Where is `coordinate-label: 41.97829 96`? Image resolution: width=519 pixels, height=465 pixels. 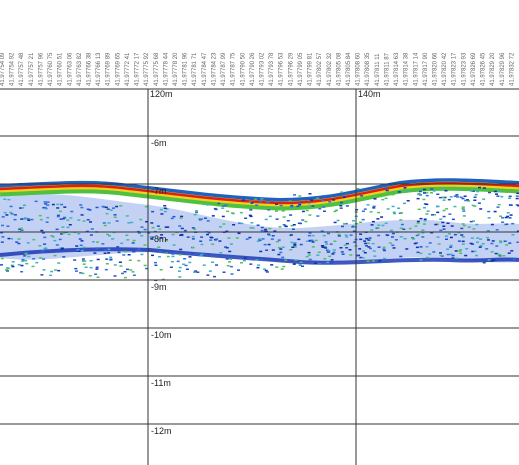 coordinate-label: 41.97829 96 is located at coordinates (503, 69).